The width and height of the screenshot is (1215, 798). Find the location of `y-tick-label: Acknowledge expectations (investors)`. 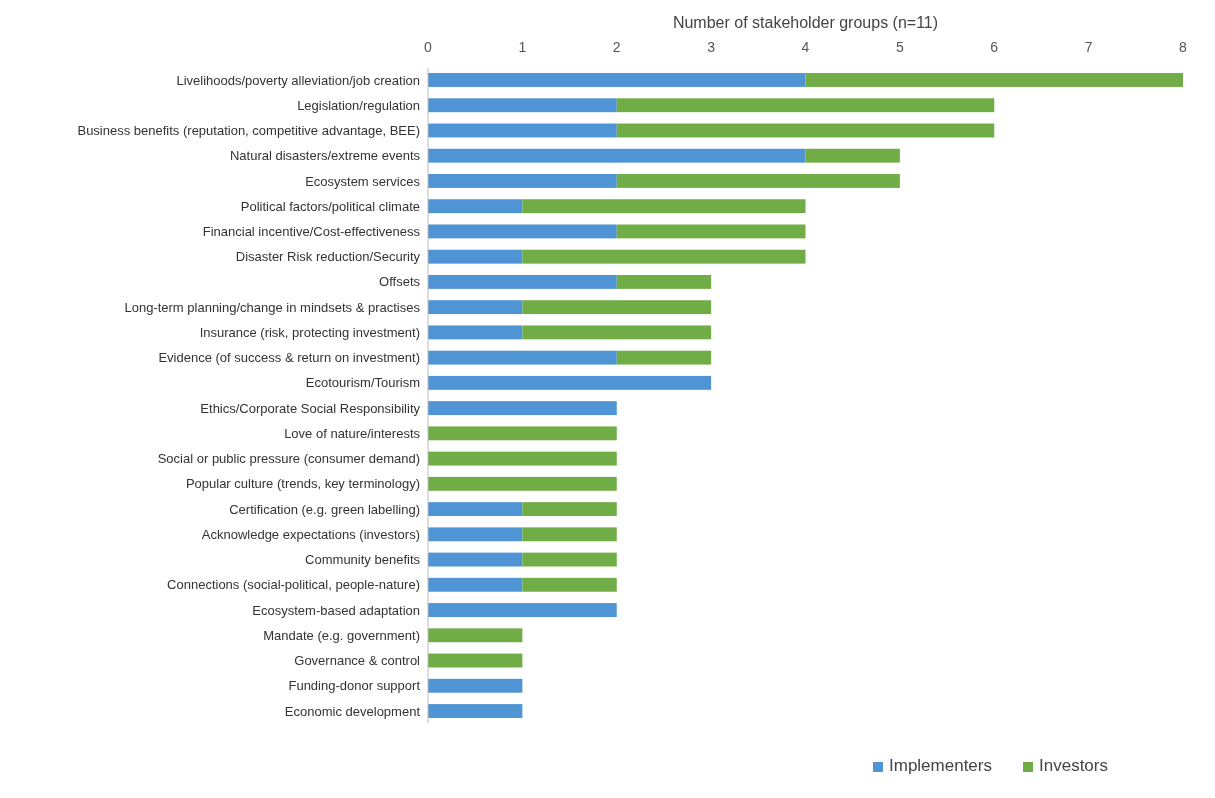

y-tick-label: Acknowledge expectations (investors) is located at coordinates (310, 534).